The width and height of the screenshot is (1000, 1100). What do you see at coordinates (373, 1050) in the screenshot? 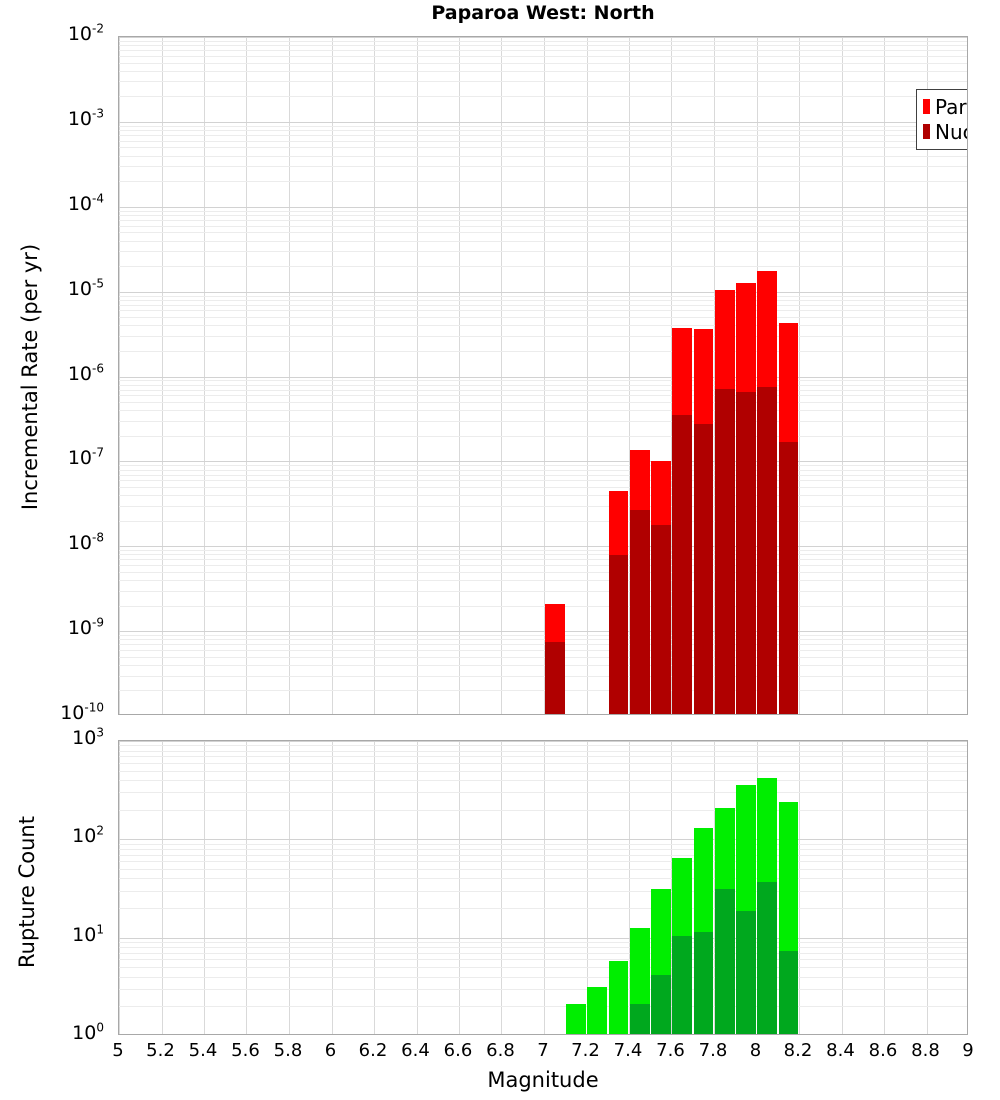
I see `x-tick-6-2: 6.2` at bounding box center [373, 1050].